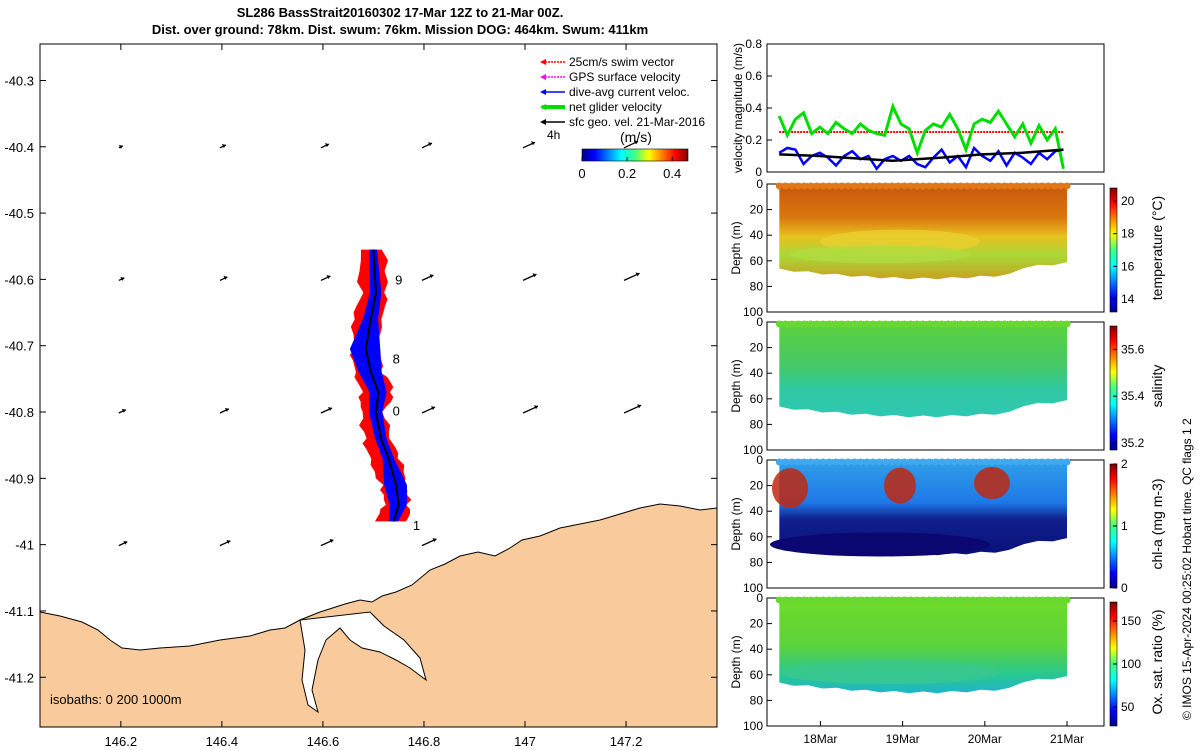 This screenshot has height=750, width=1200. What do you see at coordinates (19, 677) in the screenshot?
I see `map-y-tick-label: -41.2` at bounding box center [19, 677].